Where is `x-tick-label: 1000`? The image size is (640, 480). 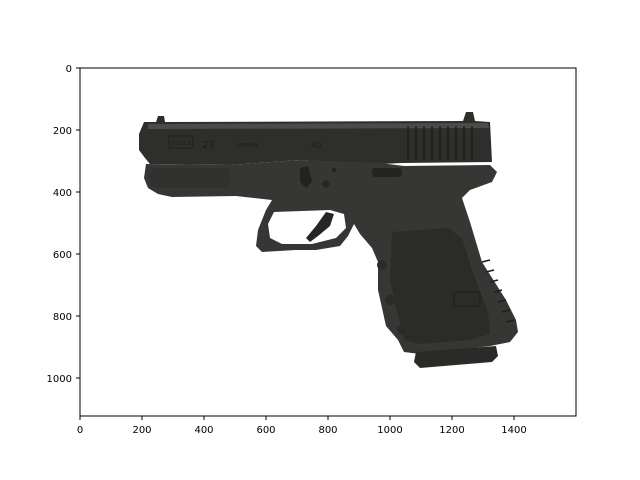
x-tick-label: 1000 is located at coordinates (389, 430).